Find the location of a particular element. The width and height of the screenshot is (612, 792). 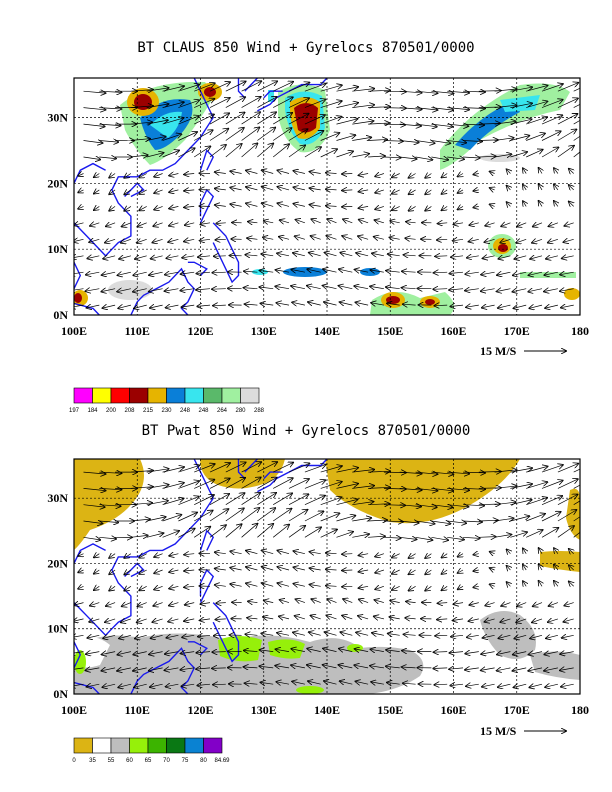

latitude-tick-label: 10N is located at coordinates (57, 249).